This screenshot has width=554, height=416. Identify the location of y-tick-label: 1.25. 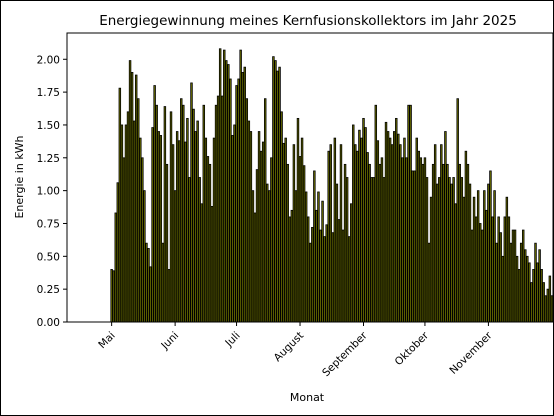
(48, 159).